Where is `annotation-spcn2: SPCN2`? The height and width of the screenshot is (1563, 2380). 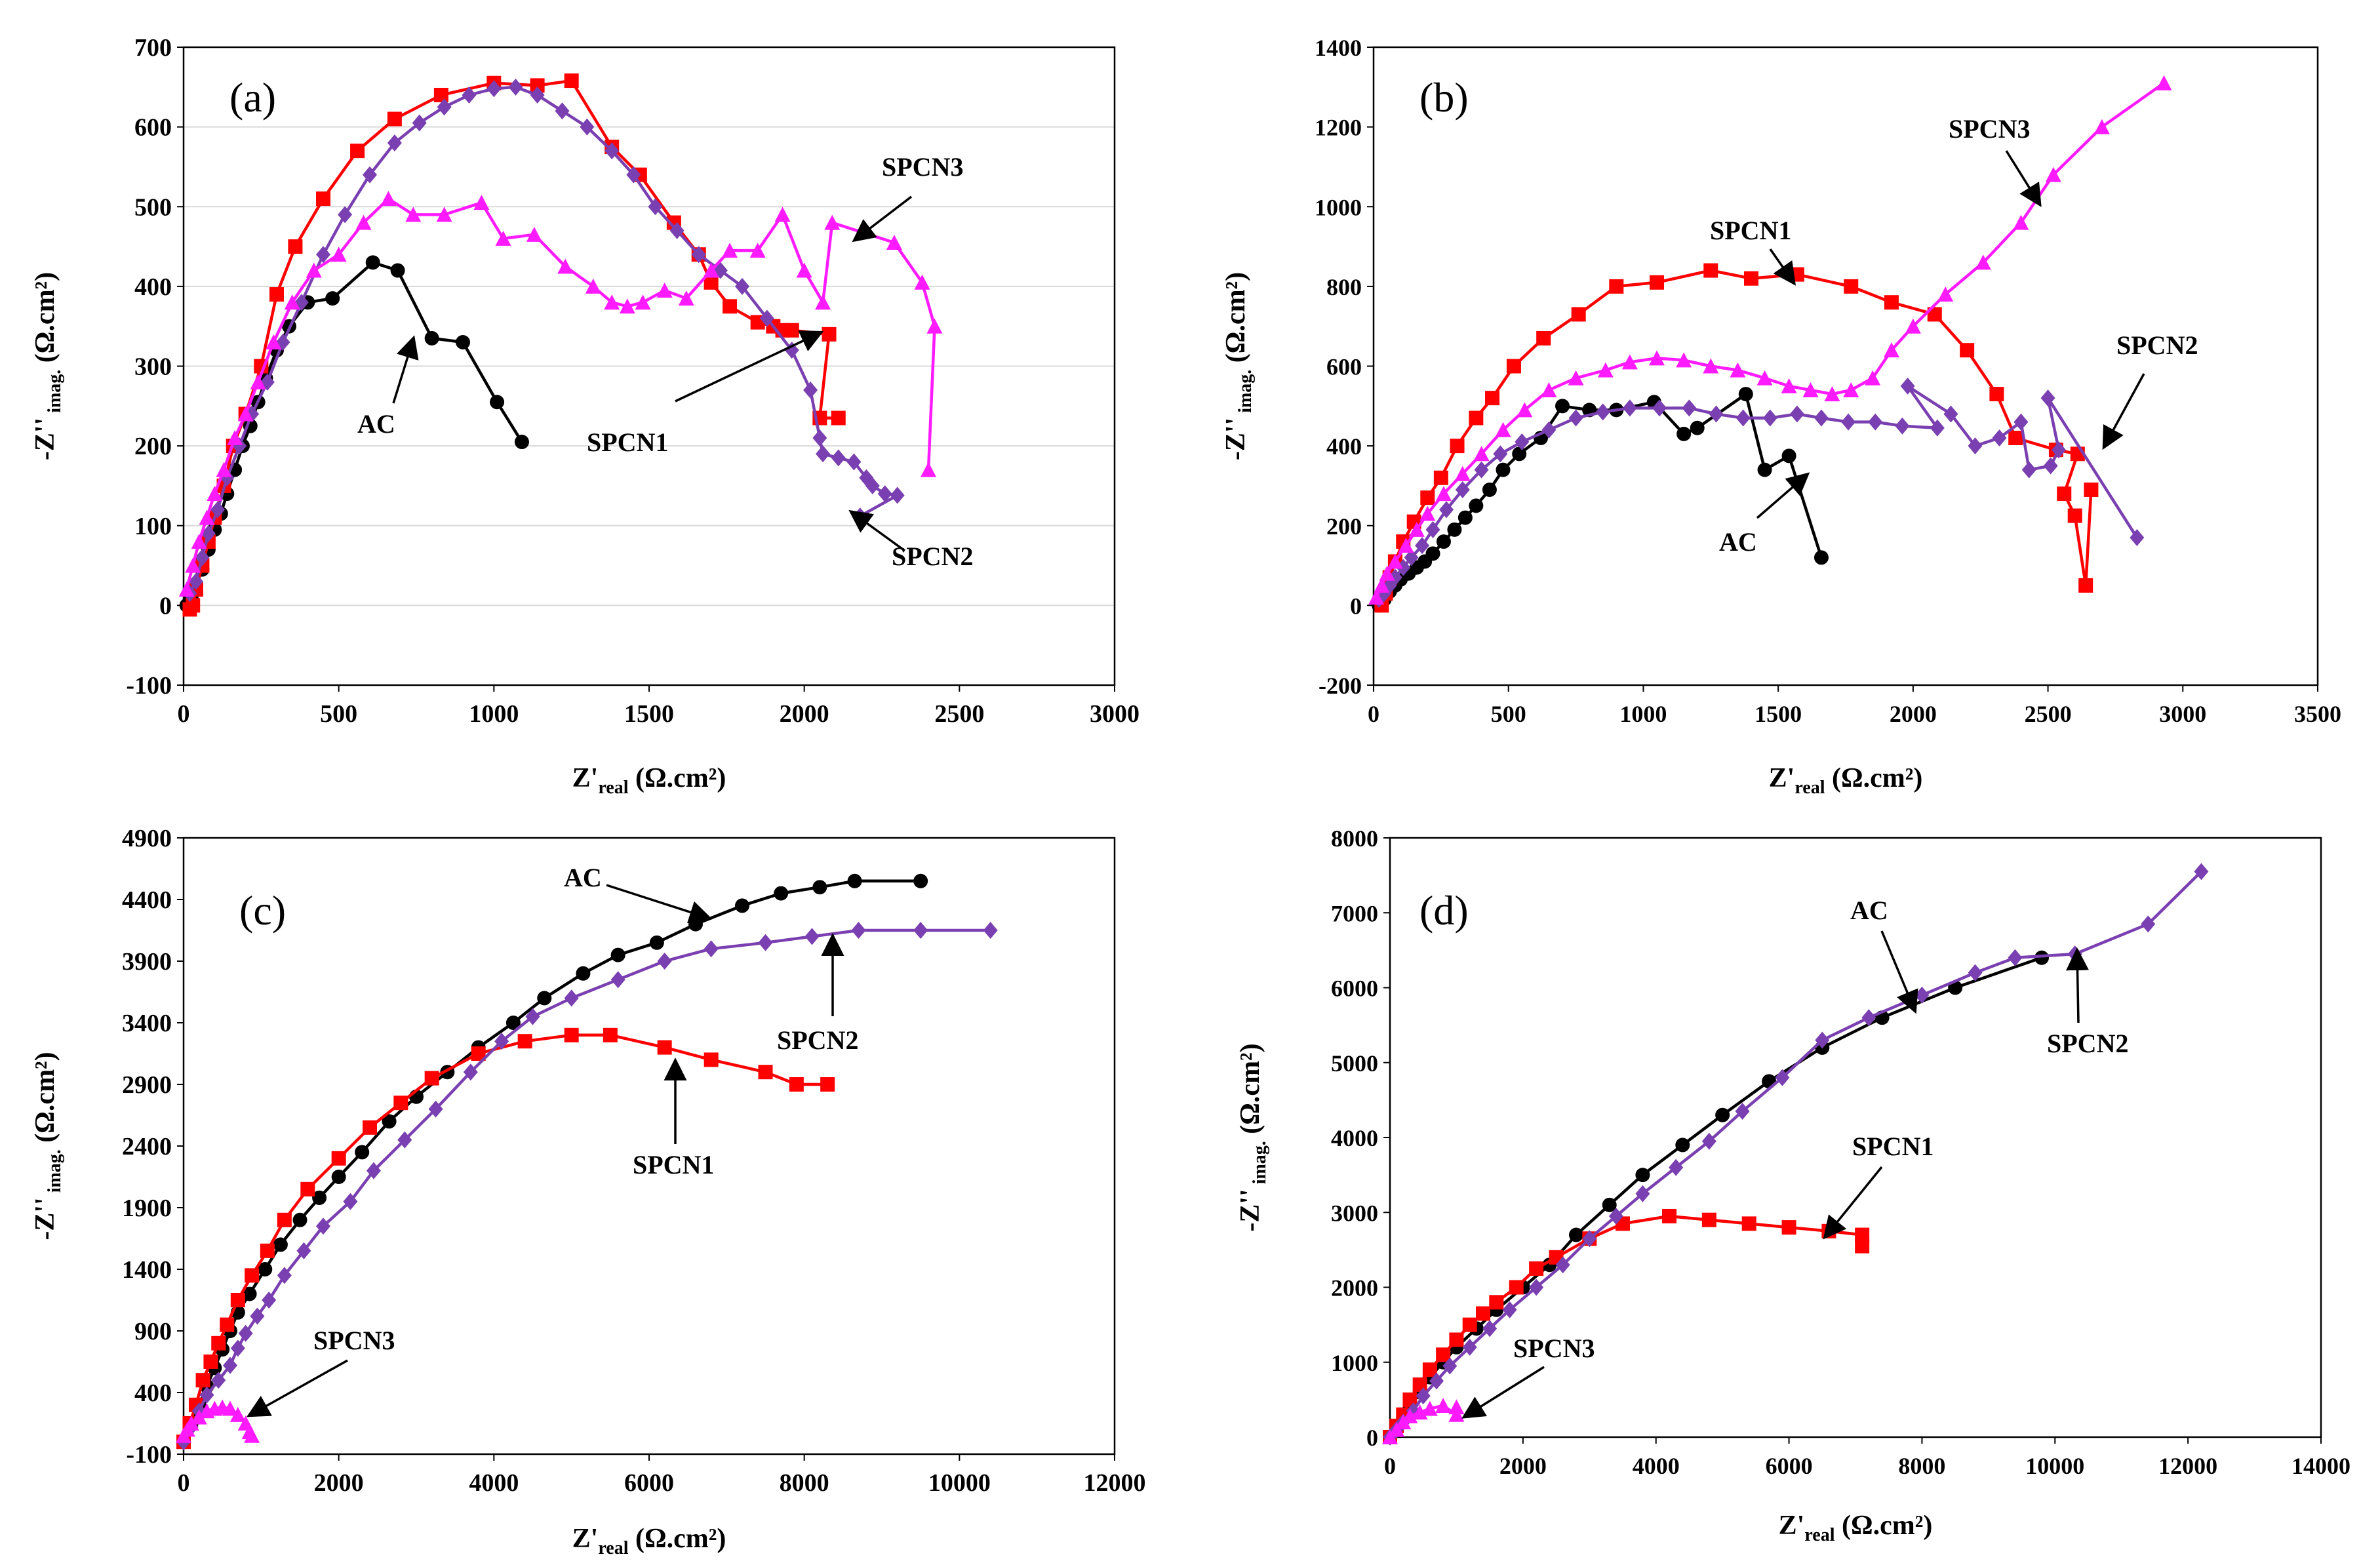
annotation-spcn2: SPCN2 is located at coordinates (817, 1040).